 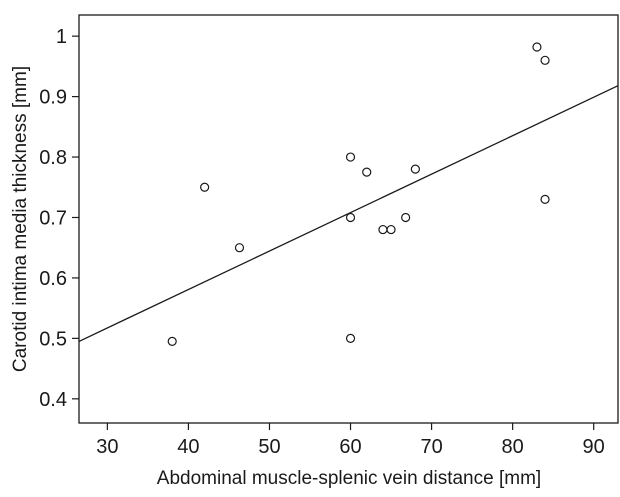 What do you see at coordinates (513, 447) in the screenshot?
I see `x-tick-label: 80` at bounding box center [513, 447].